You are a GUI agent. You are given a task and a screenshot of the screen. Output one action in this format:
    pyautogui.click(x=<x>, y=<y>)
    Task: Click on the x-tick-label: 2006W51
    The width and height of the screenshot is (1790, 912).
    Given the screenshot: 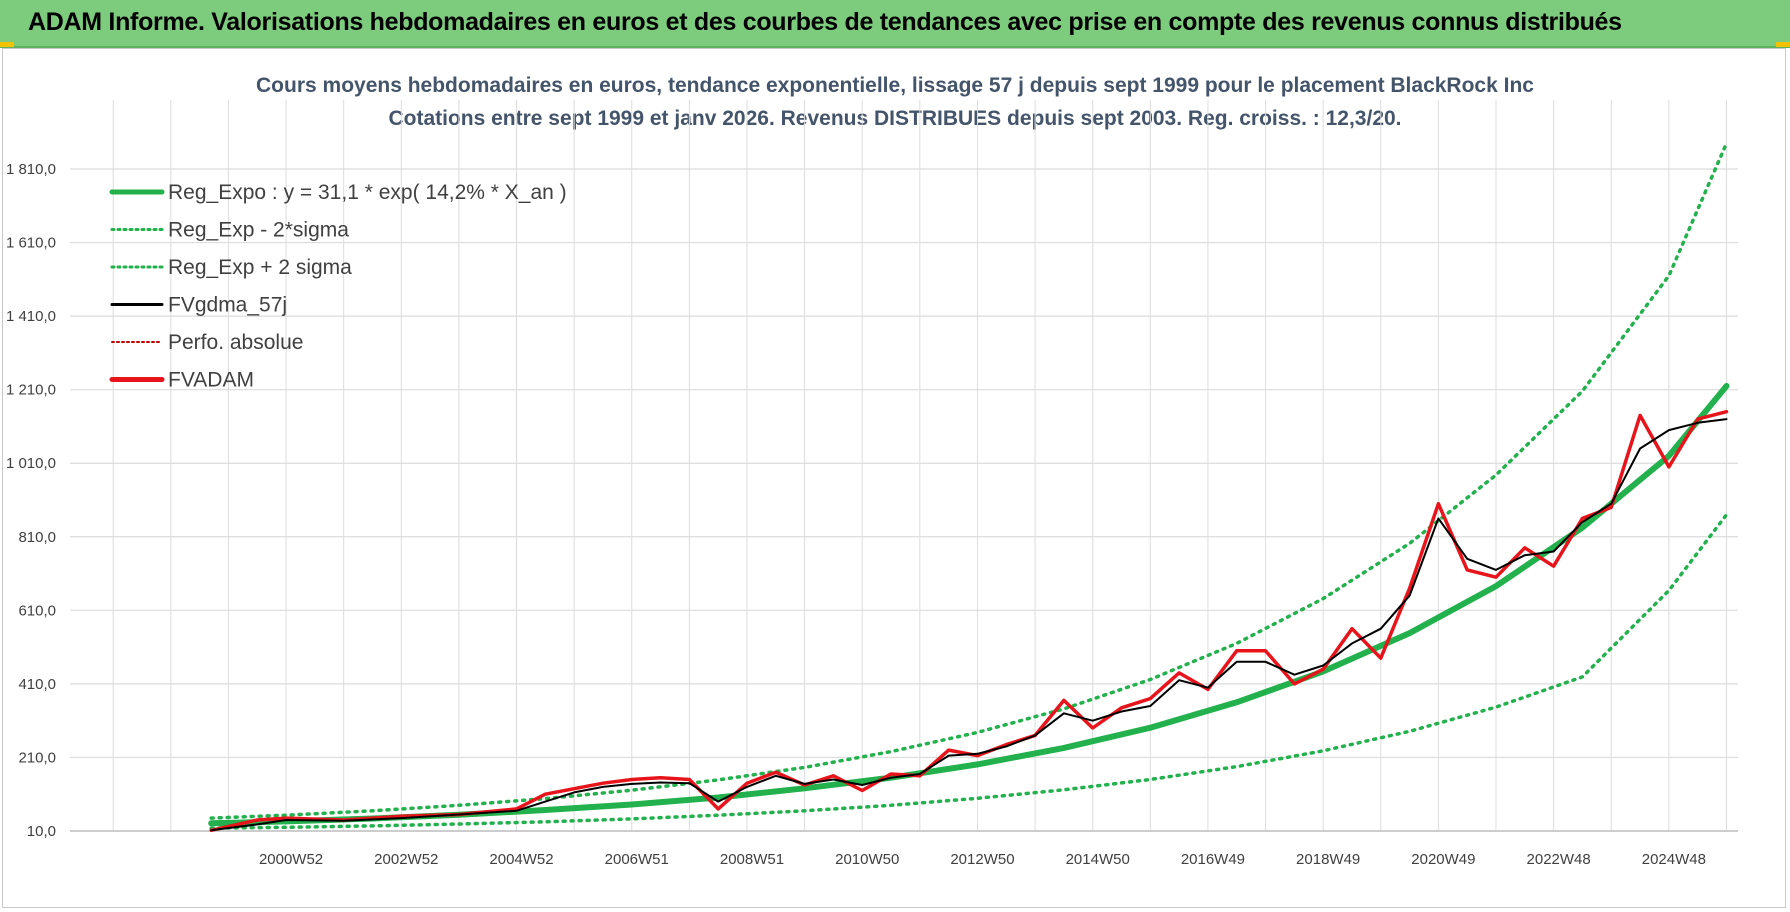 What is the action you would take?
    pyautogui.click(x=637, y=859)
    